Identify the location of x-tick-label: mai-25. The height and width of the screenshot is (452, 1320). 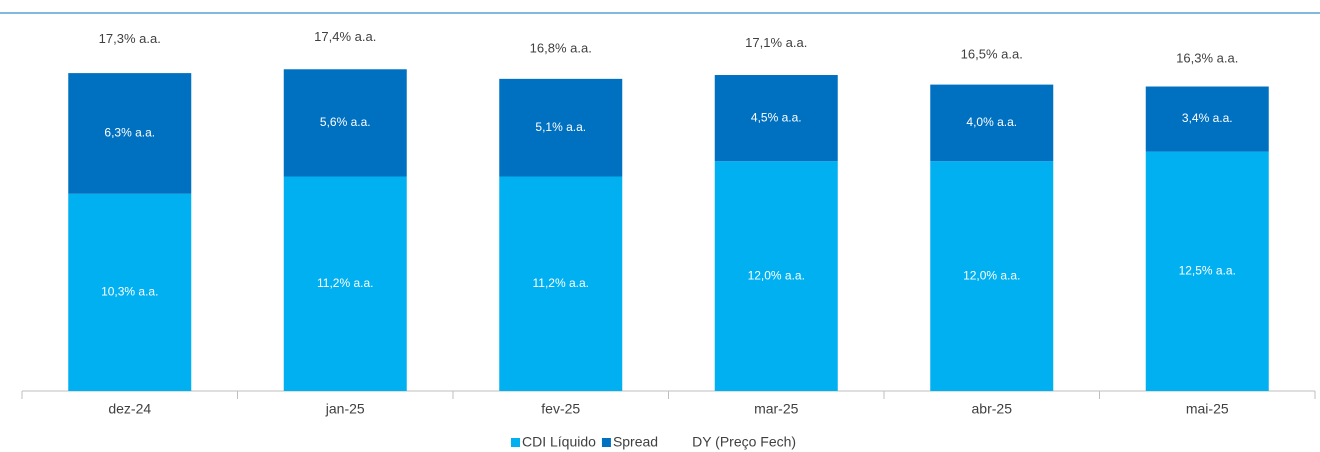
(1207, 409).